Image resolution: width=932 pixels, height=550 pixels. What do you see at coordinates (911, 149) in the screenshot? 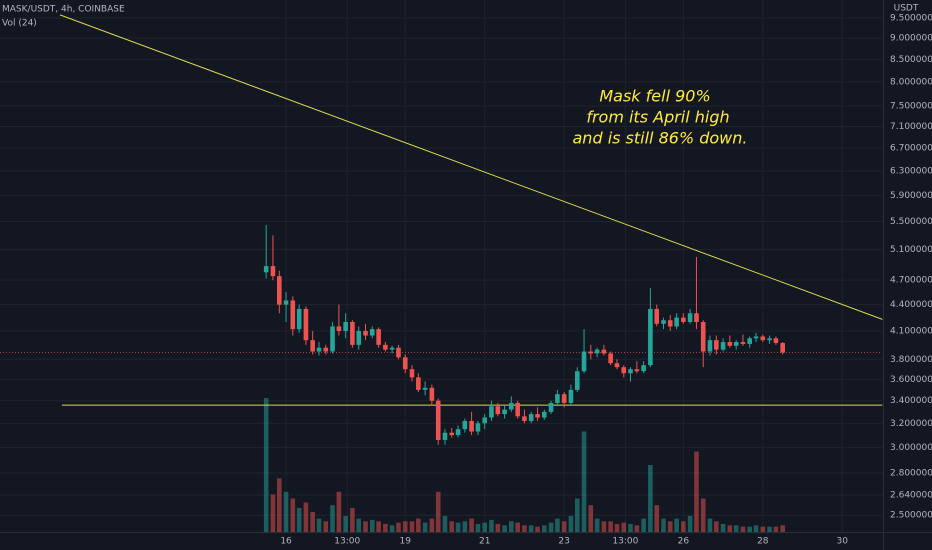
I see `y-tick-label: 6.70000000` at bounding box center [911, 149].